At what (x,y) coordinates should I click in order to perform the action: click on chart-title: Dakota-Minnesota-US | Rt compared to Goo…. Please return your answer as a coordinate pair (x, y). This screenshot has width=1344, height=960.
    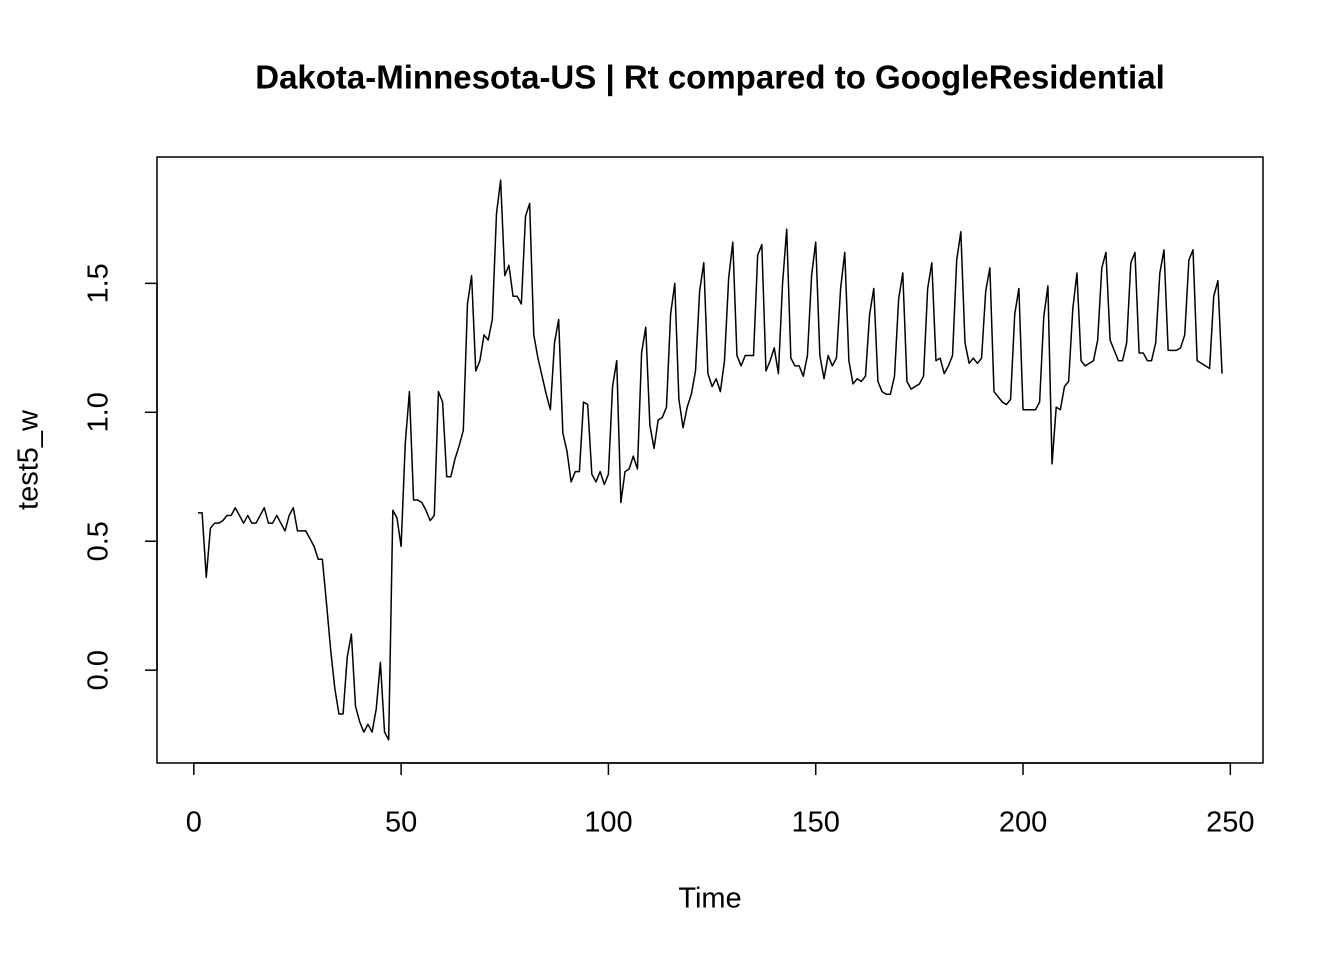
    Looking at the image, I should click on (710, 77).